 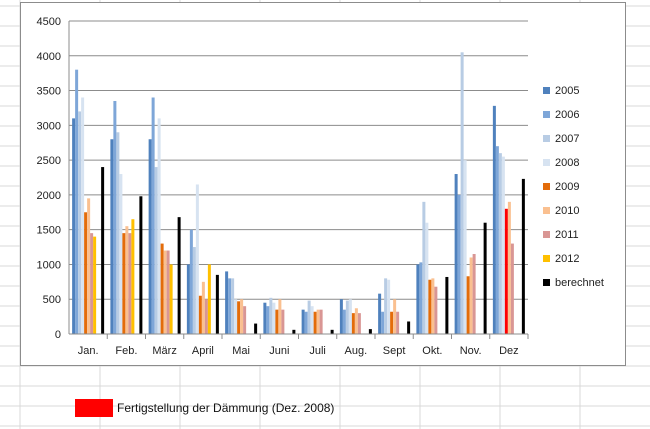 What do you see at coordinates (49, 92) in the screenshot?
I see `y-tick-label: 3500` at bounding box center [49, 92].